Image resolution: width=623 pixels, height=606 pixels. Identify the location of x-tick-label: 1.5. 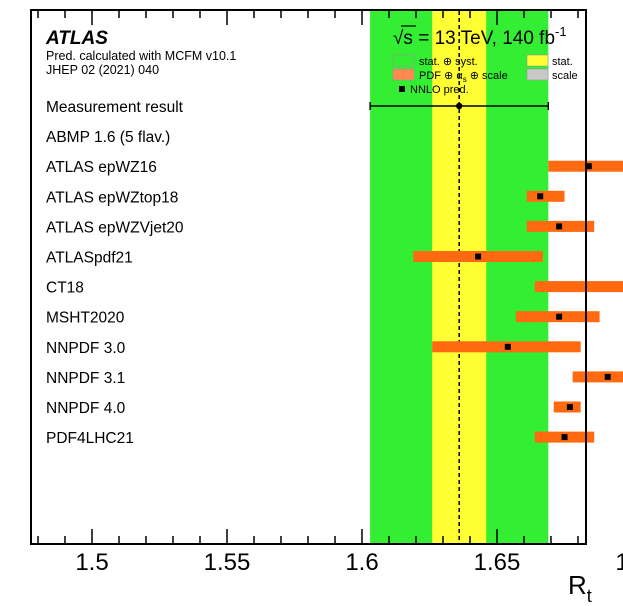
(91, 562).